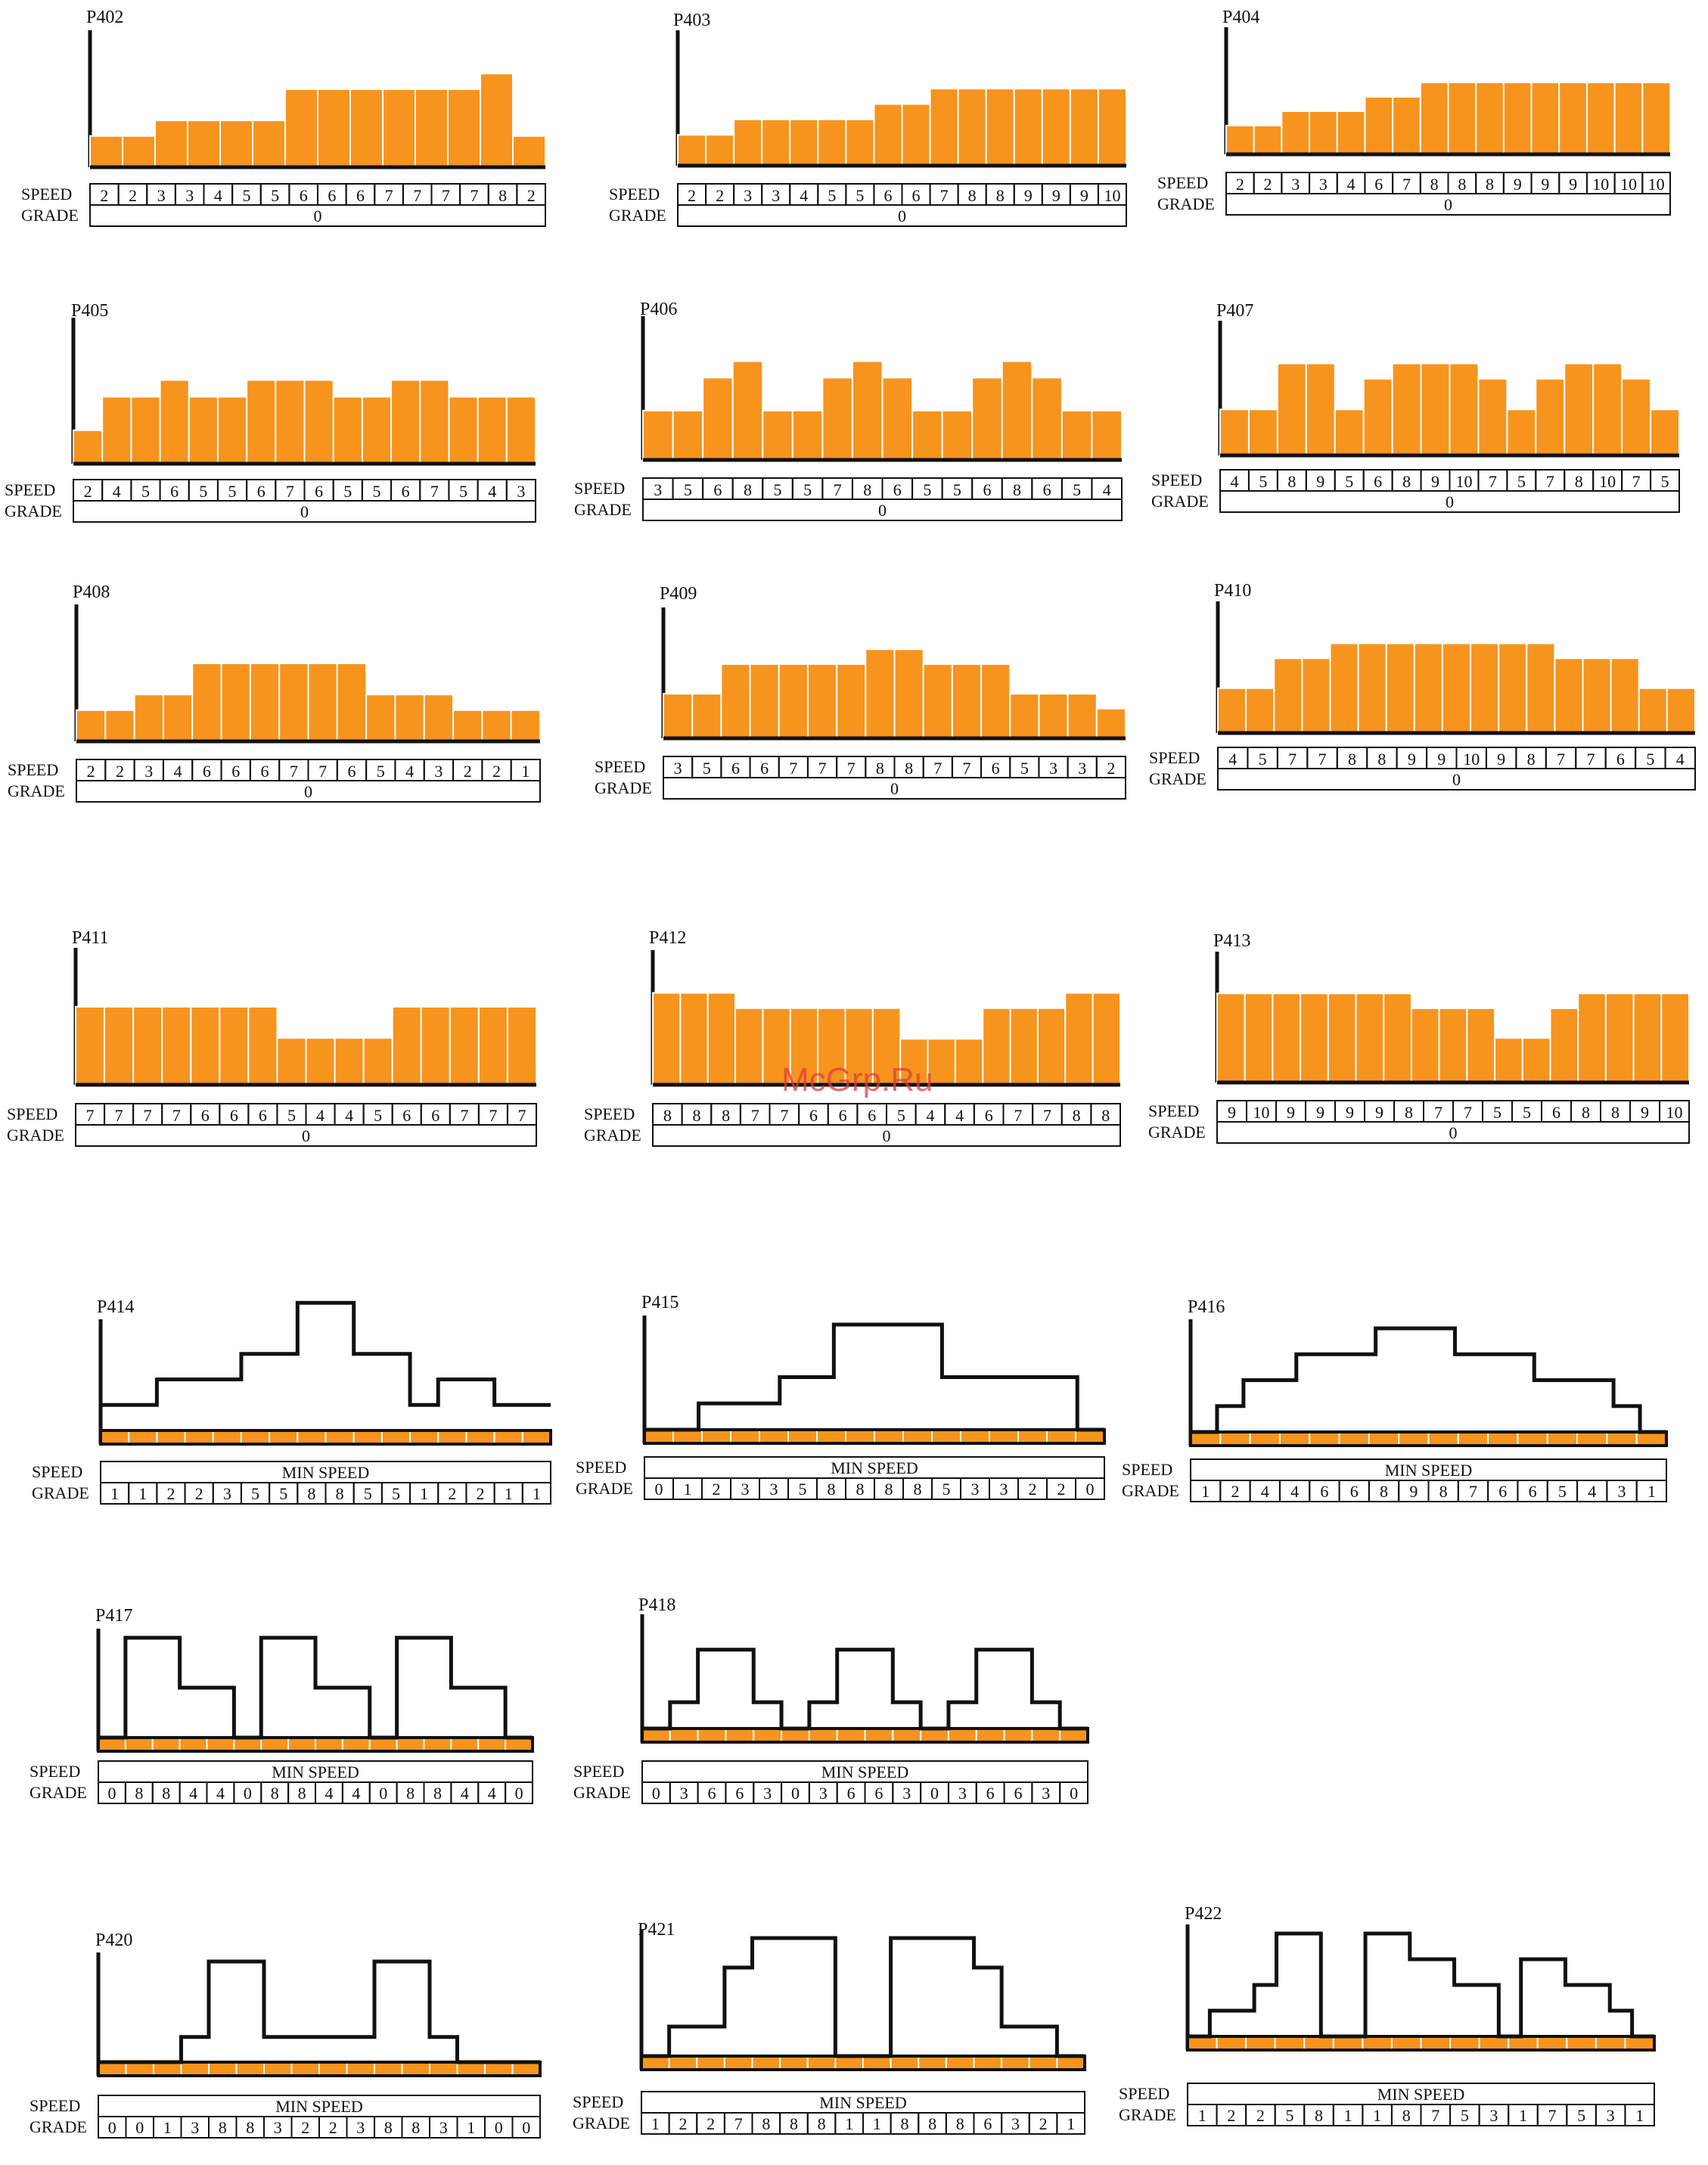  What do you see at coordinates (863, 1997) in the screenshot?
I see `p421-profile-line` at bounding box center [863, 1997].